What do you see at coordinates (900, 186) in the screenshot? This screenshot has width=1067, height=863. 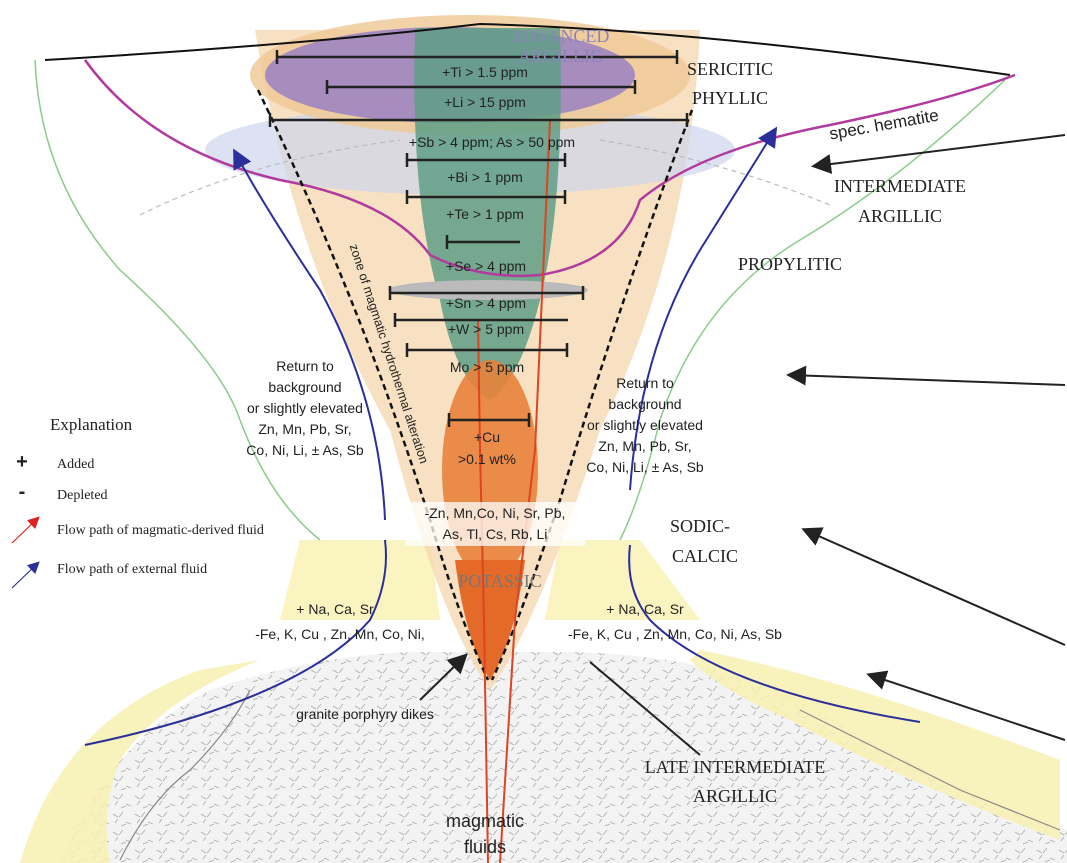 I see `zone-label: INTERMEDIATE` at bounding box center [900, 186].